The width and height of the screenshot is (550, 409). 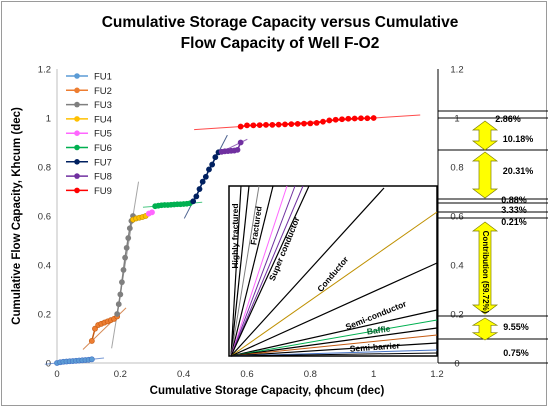 What do you see at coordinates (310, 374) in the screenshot?
I see `x-tick-label: 0.8` at bounding box center [310, 374].